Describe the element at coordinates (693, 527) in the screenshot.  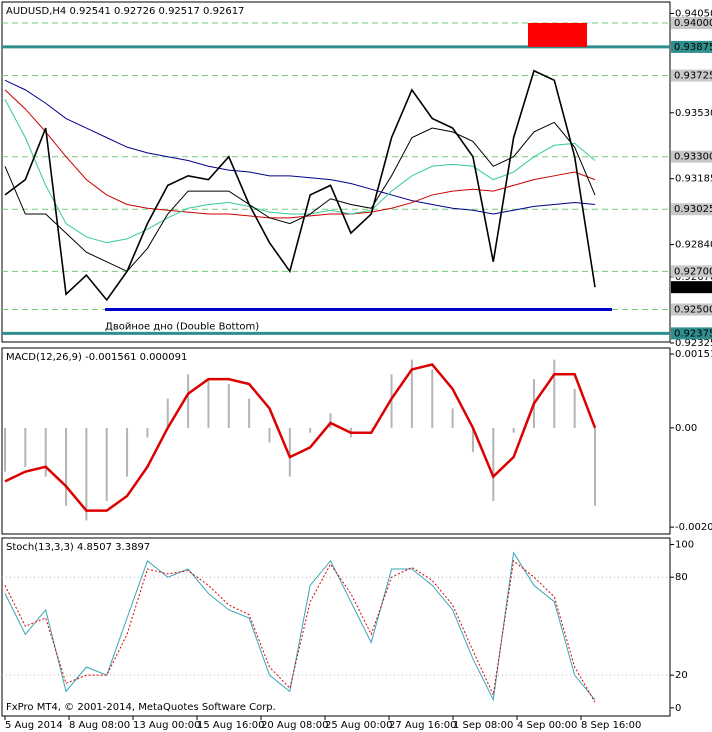
I see `y-tick-label: -0.002039` at that location.